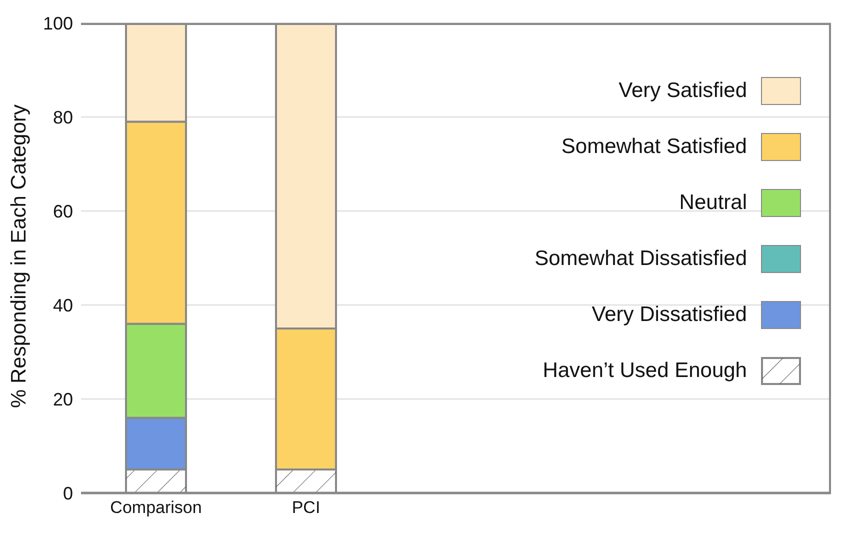  I want to click on legend-label: Haven’t Used Enough, so click(644, 371).